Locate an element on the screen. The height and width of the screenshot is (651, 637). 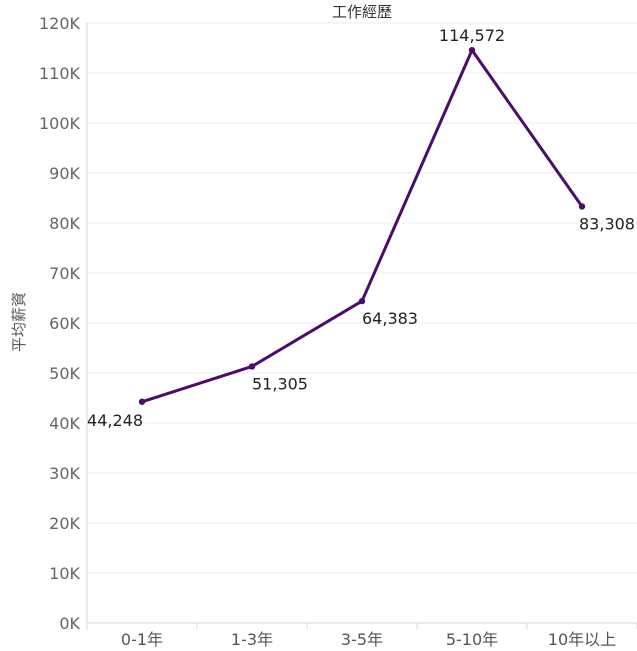
y-tick-label: 0K is located at coordinates (69, 623).